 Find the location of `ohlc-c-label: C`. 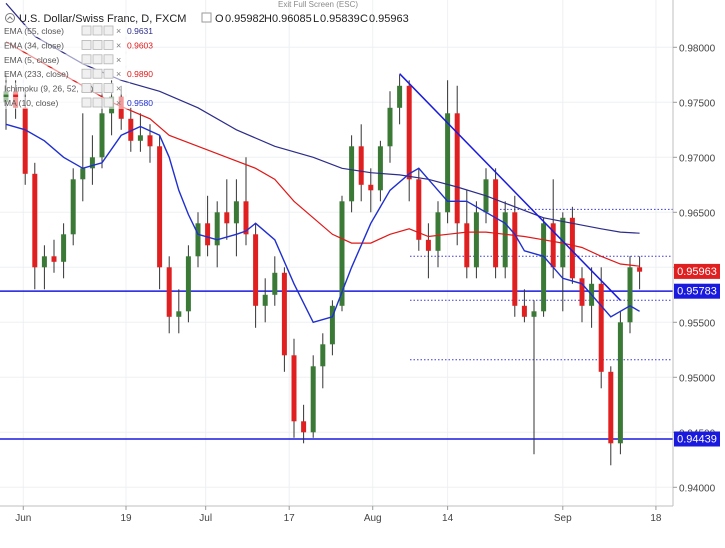

ohlc-c-label: C is located at coordinates (364, 19).